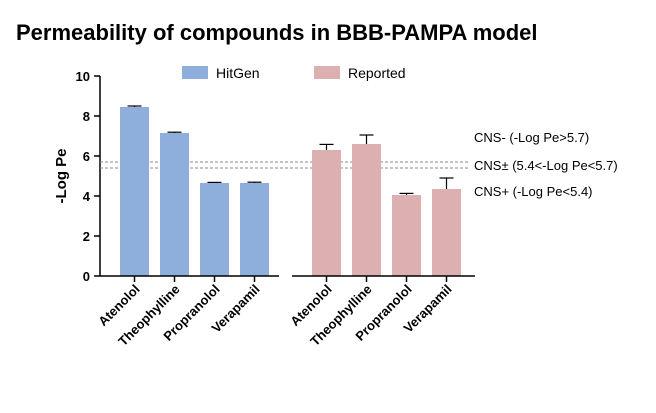 Image resolution: width=656 pixels, height=413 pixels. Describe the element at coordinates (531, 137) in the screenshot. I see `reference-annotation: CNS- (-Log Pe>5.7)` at that location.